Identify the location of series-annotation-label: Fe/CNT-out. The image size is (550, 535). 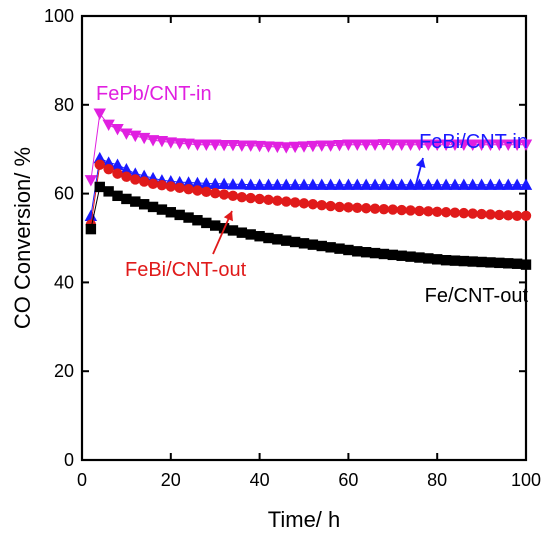
(477, 296).